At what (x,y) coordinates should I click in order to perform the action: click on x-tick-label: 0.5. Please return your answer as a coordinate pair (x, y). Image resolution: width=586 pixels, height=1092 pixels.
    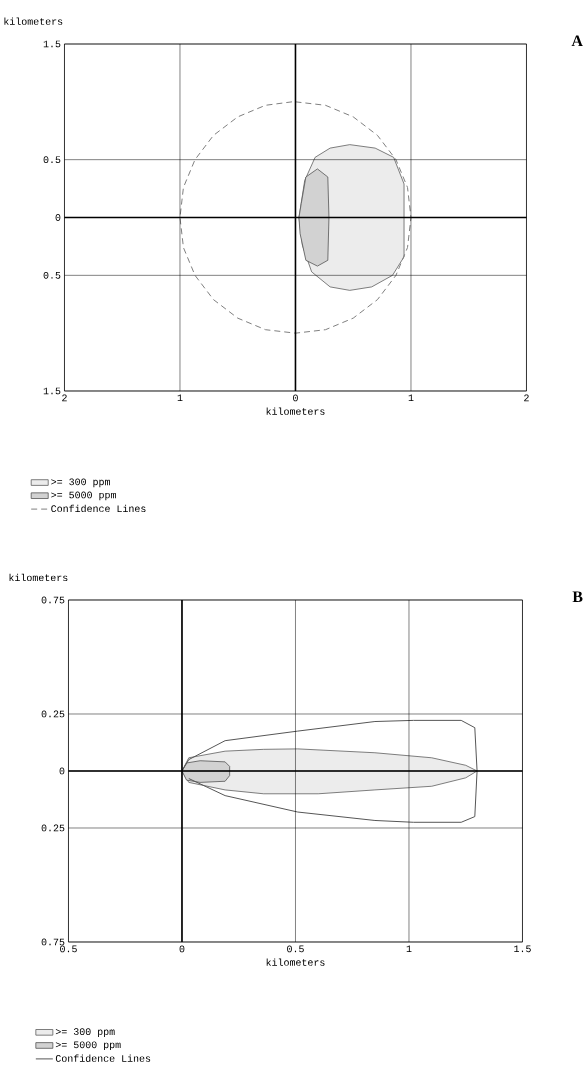
    Looking at the image, I should click on (295, 949).